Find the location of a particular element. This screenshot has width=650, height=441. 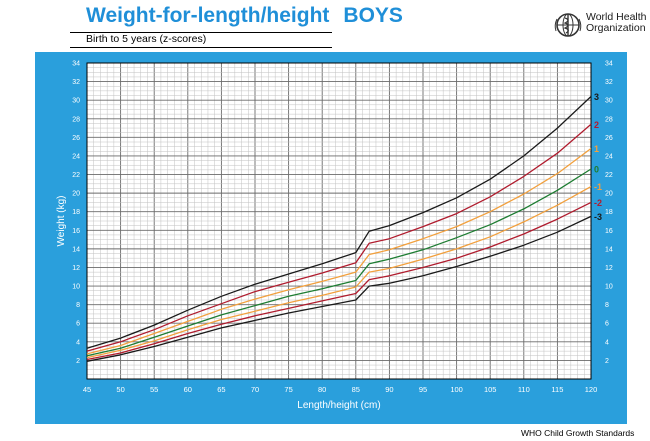

y-tick-label-right: 24 is located at coordinates (609, 156).